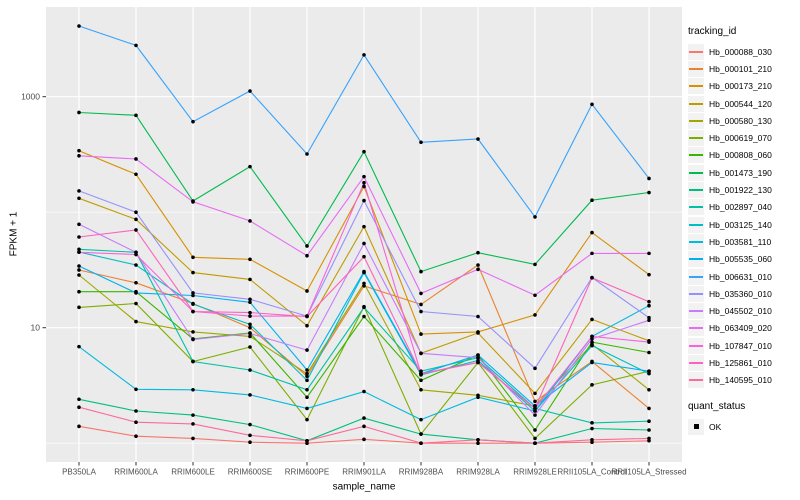 The image size is (800, 500). What do you see at coordinates (136, 472) in the screenshot?
I see `x-tick-label: RRIM600LA` at bounding box center [136, 472].